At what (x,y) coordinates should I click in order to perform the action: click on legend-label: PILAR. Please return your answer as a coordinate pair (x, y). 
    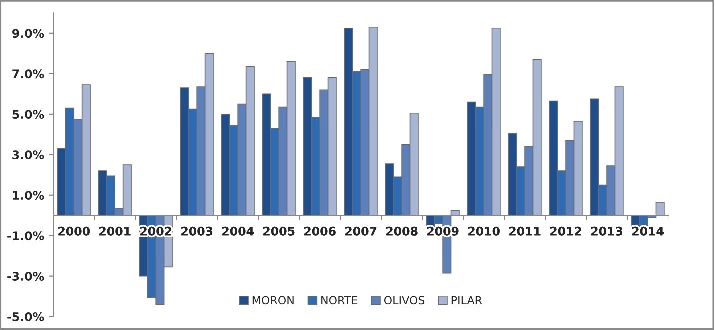
    Looking at the image, I should click on (467, 300).